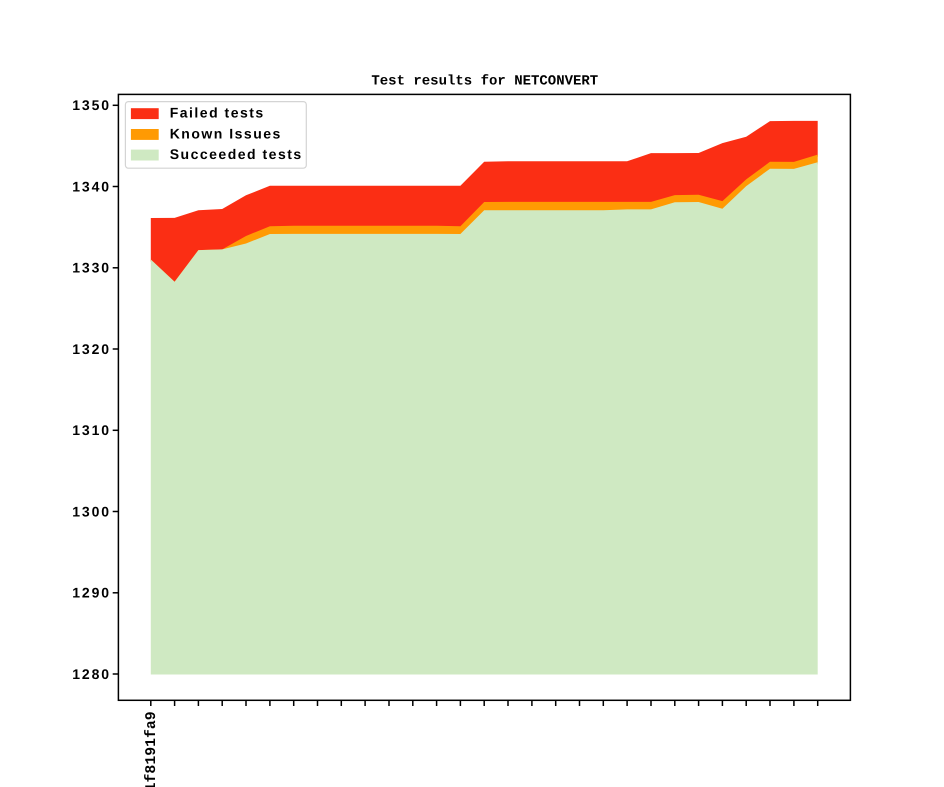  I want to click on svg-text: 1320, so click(91, 349).